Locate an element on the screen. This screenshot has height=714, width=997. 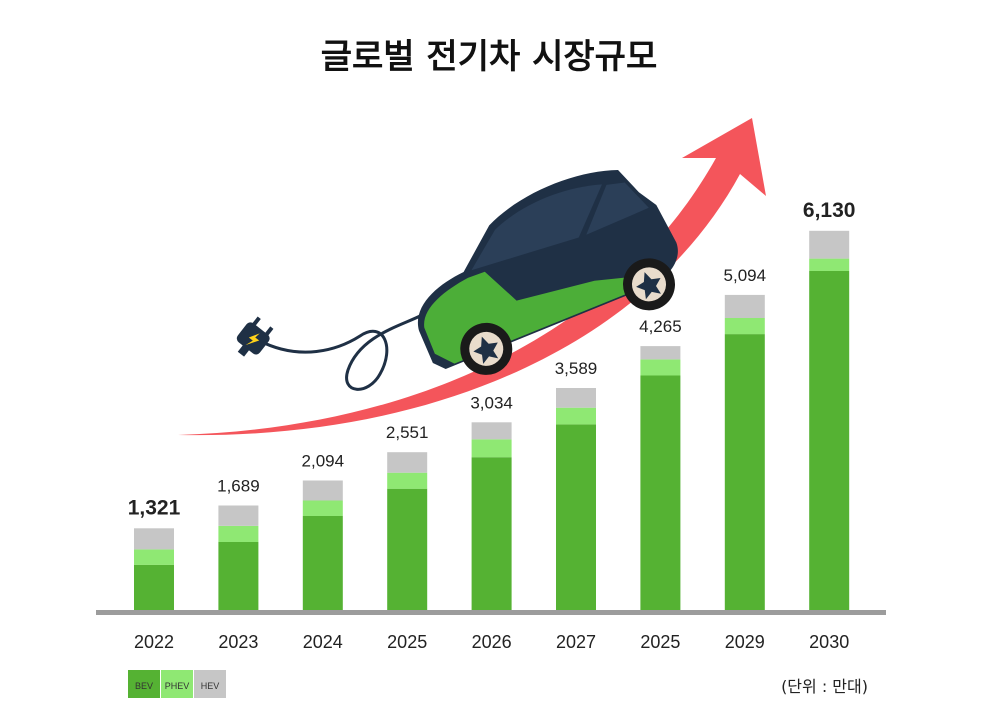
x-axis-line is located at coordinates (491, 612).